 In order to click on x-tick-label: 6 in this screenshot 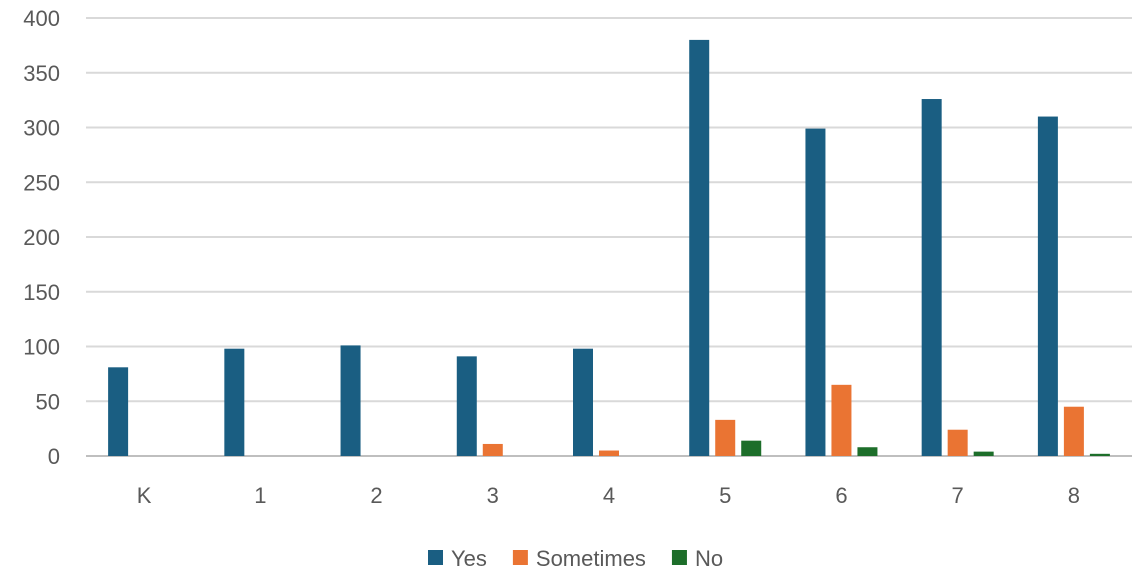, I will do `click(841, 495)`.